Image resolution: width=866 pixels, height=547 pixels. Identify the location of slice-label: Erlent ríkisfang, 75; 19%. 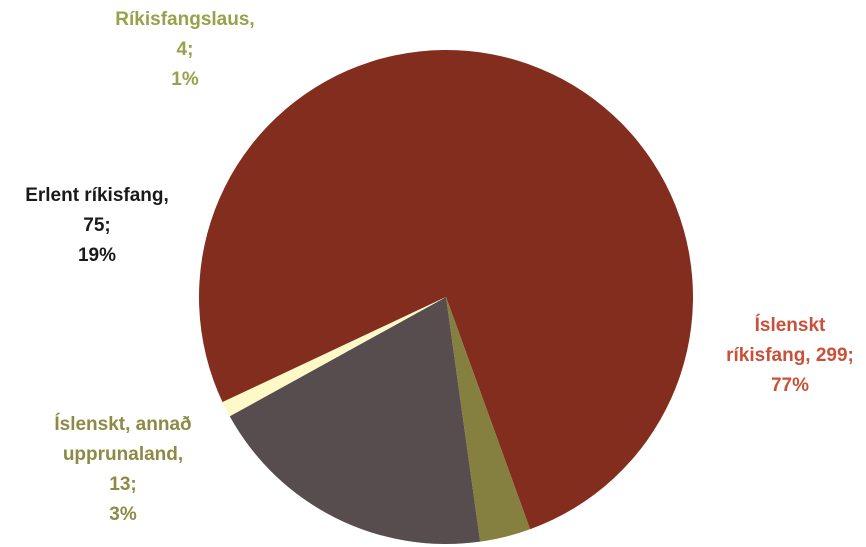
(97, 225).